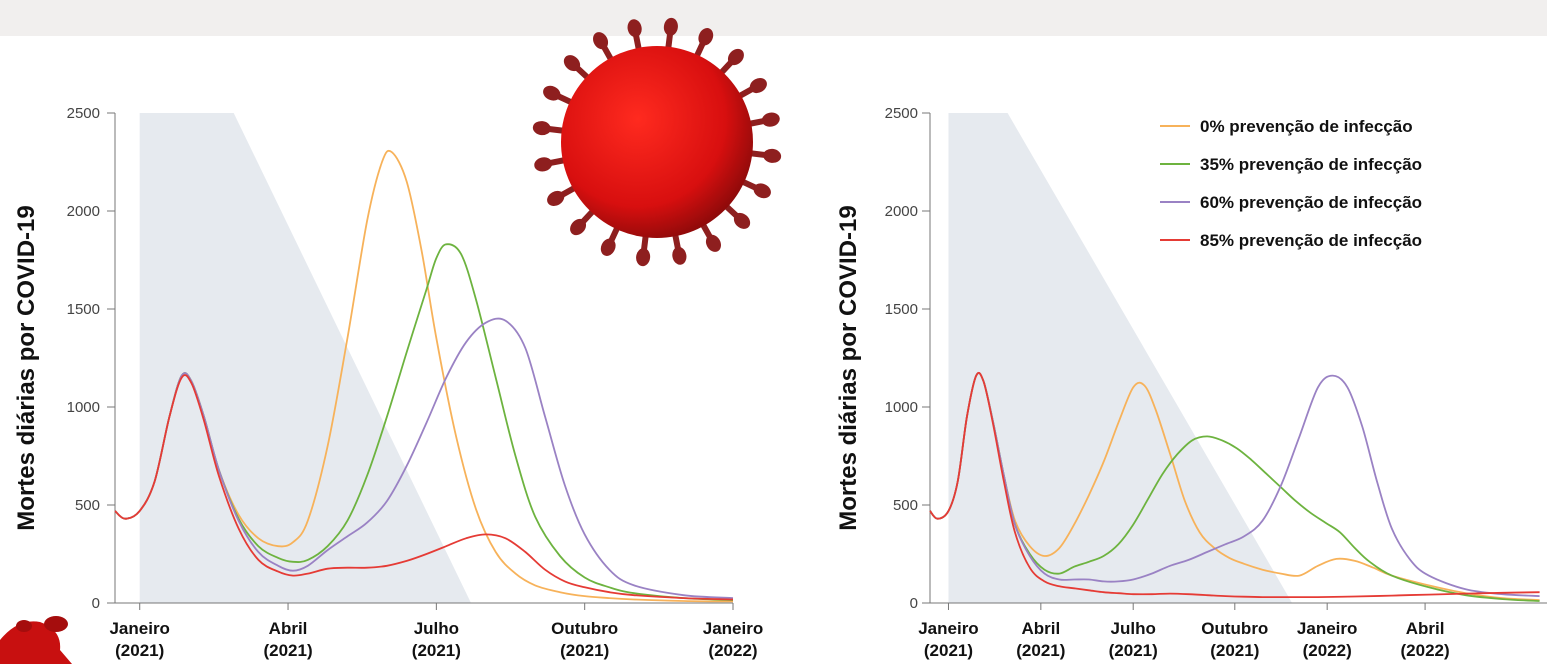  Describe the element at coordinates (1306, 126) in the screenshot. I see `legend-label: 0% prevenção de infecção` at that location.